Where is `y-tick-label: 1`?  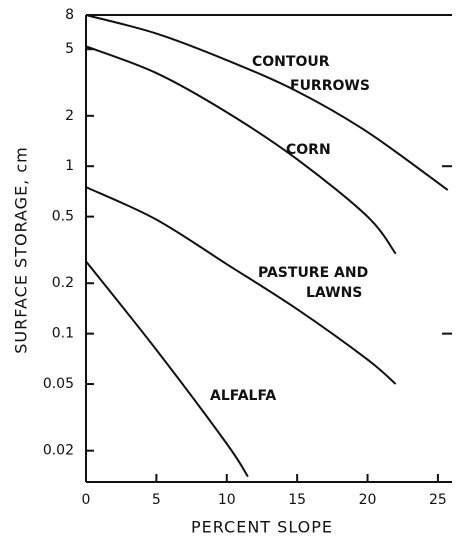
y-tick-label: 1 is located at coordinates (69, 166).